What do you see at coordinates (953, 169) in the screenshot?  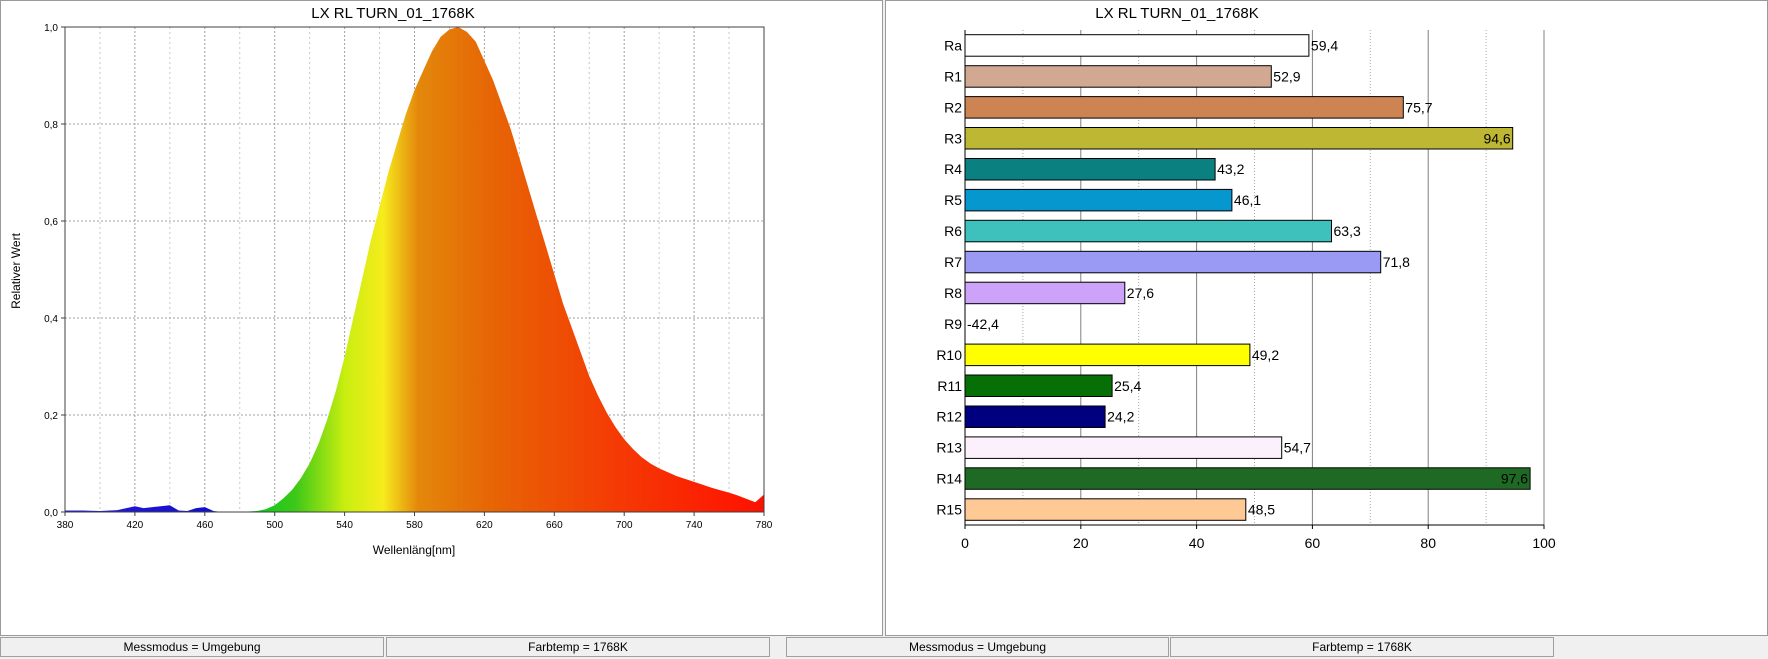 I see `cri-category-label: R4` at bounding box center [953, 169].